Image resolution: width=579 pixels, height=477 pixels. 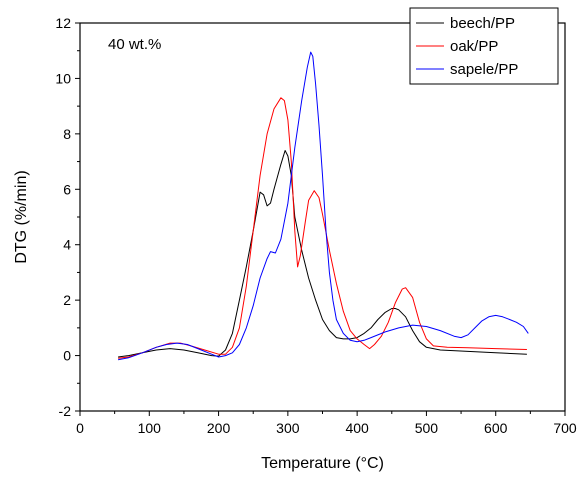 I want to click on legend: beech/PP oak/PP sapele/PP, so click(x=484, y=46).